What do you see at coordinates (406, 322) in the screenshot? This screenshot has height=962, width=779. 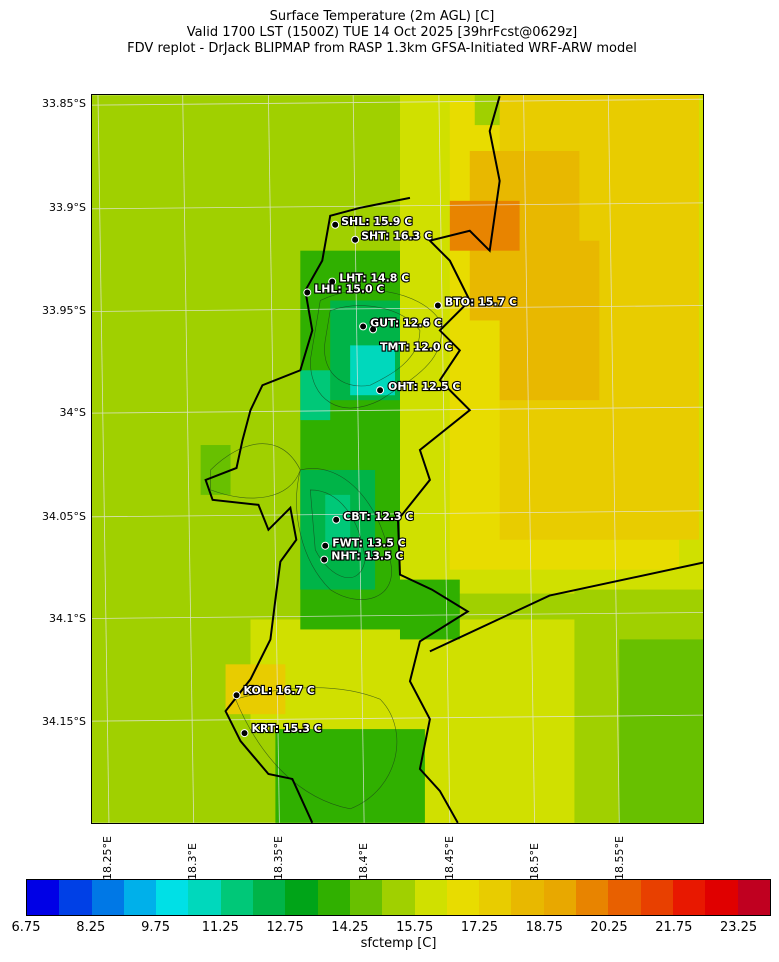 I see `station-label: GUT: 12.6 C` at bounding box center [406, 322].